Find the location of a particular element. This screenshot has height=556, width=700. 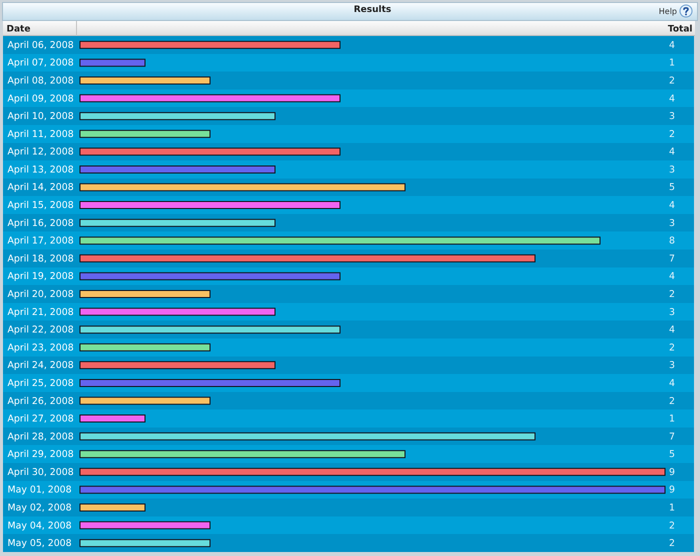

y-tick-label: April 28, 2008 is located at coordinates (41, 436).